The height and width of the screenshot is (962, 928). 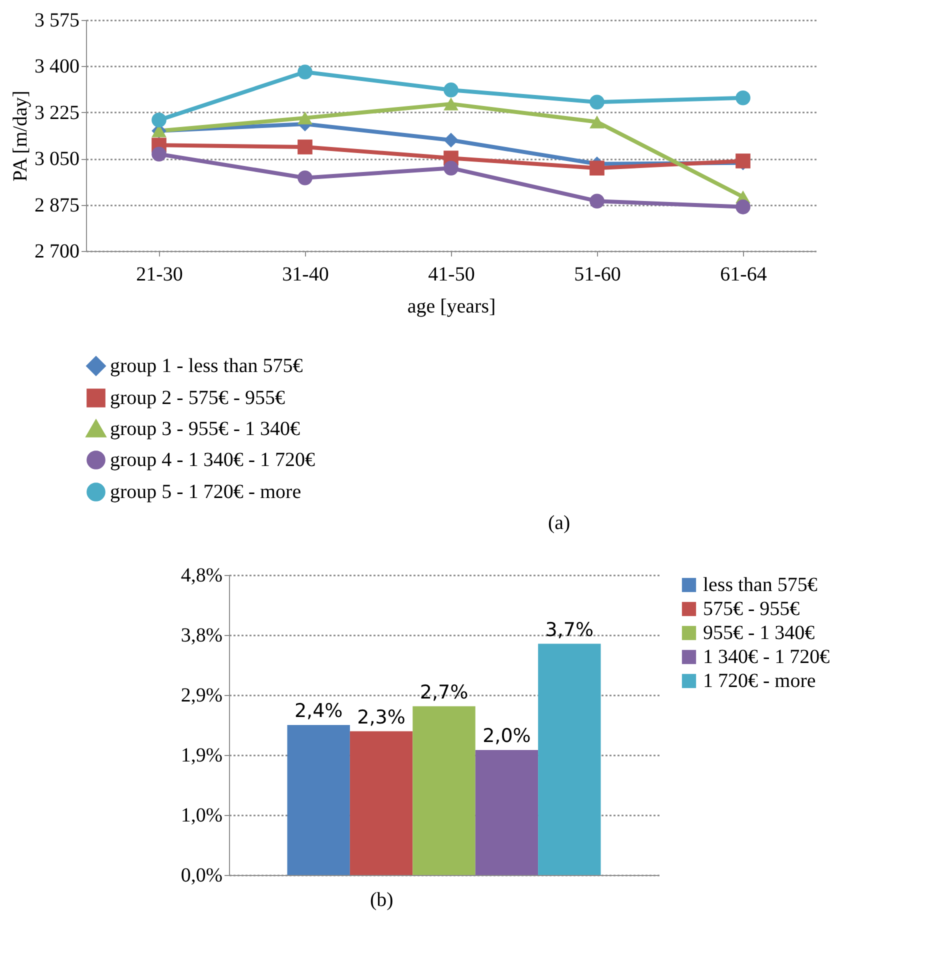 What do you see at coordinates (201, 695) in the screenshot?
I see `y-tick-label: 2,9%` at bounding box center [201, 695].